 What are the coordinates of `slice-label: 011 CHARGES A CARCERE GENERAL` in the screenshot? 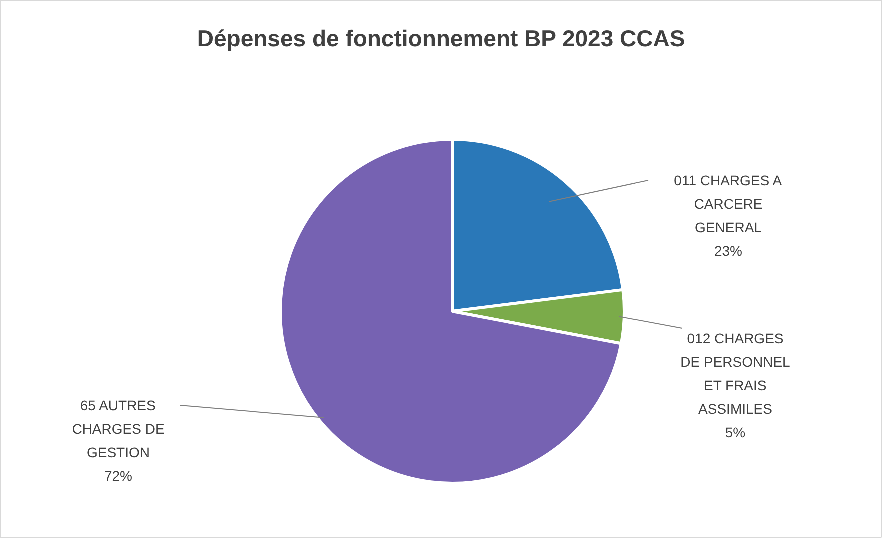 It's located at (728, 204).